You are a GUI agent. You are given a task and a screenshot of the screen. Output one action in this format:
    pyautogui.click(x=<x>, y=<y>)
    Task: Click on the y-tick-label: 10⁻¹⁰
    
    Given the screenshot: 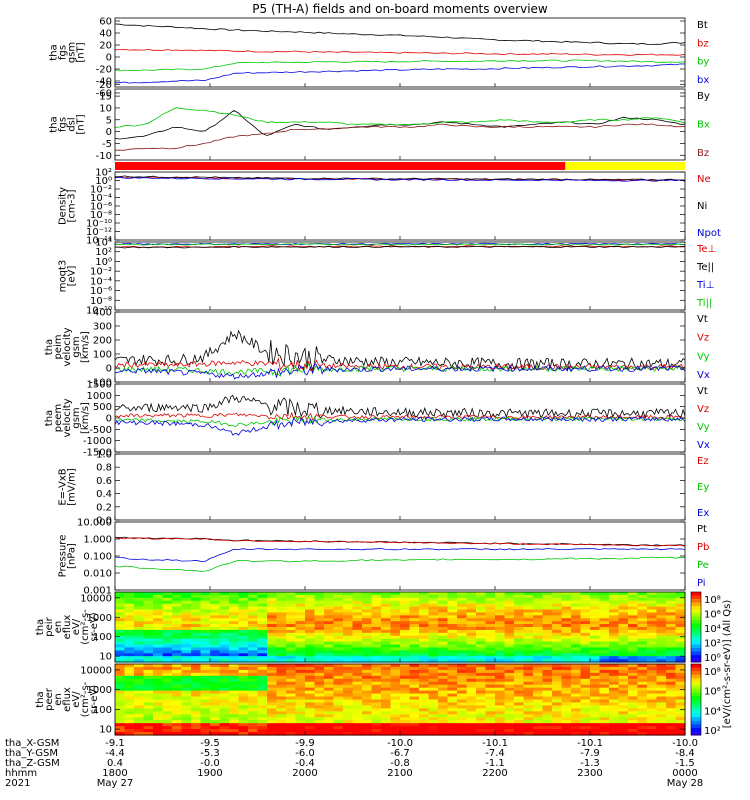 What is the action you would take?
    pyautogui.click(x=99, y=224)
    